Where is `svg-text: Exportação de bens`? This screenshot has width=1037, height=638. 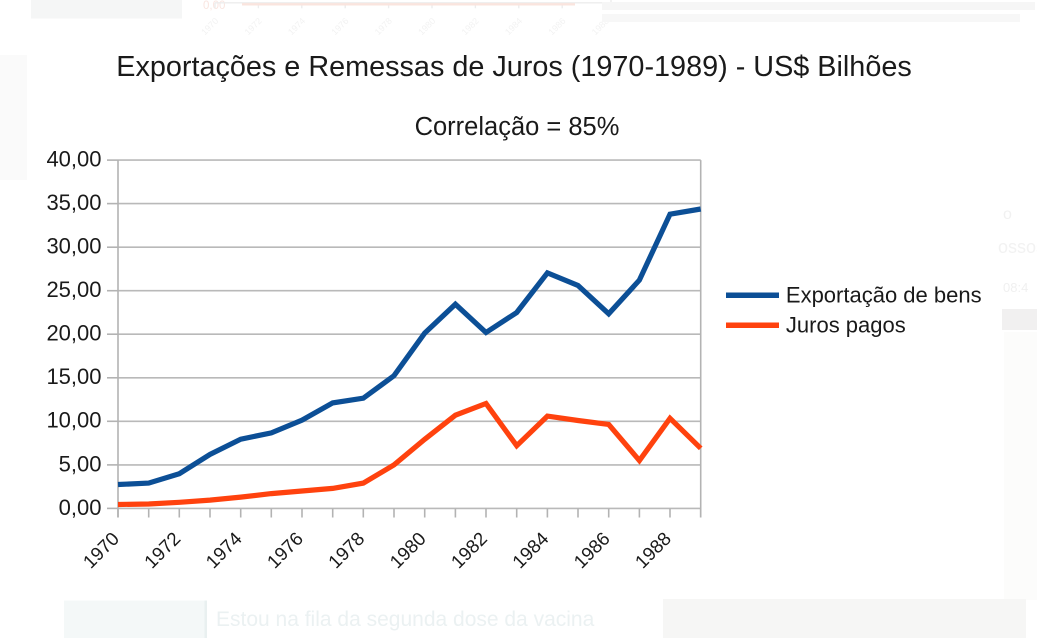 svg-text: Exportação de bens is located at coordinates (884, 295).